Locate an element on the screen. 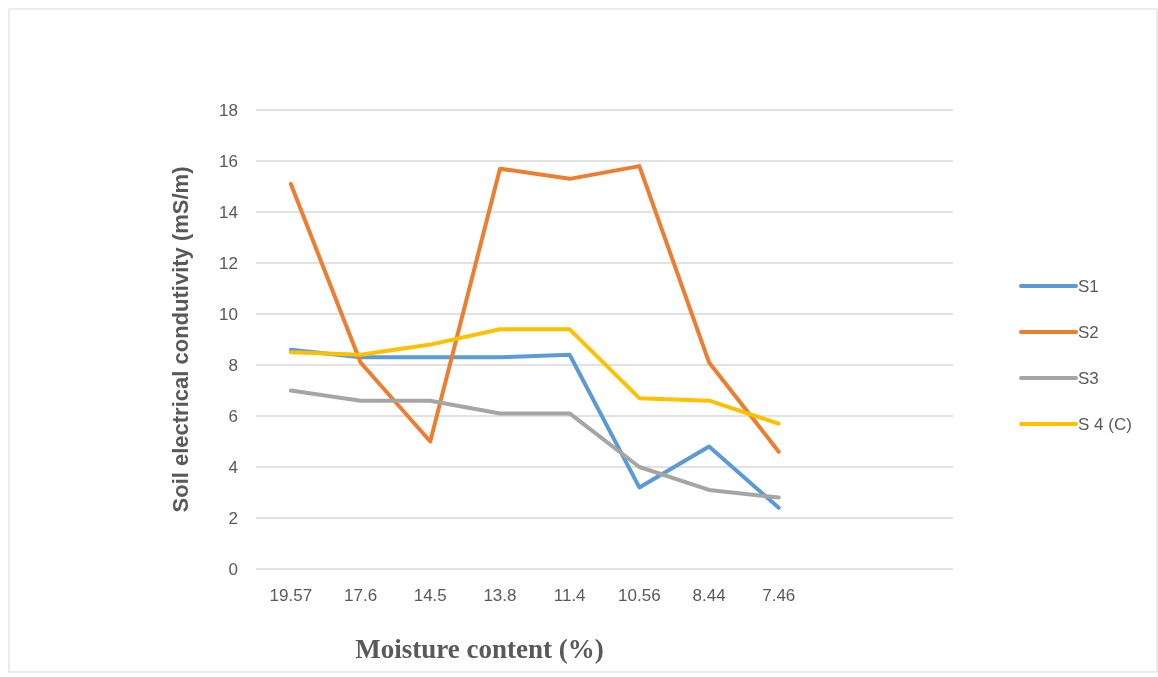  x-tick-label: 19.57 is located at coordinates (291, 595).